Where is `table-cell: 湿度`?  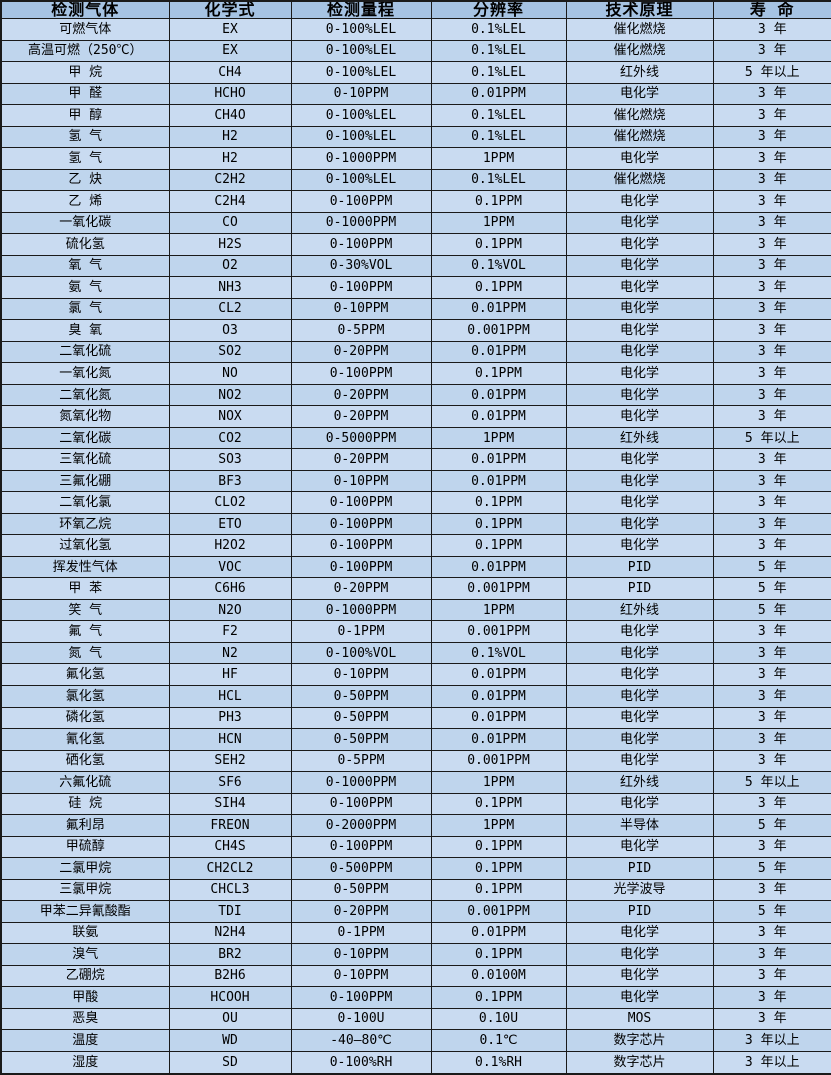
table-cell: 湿度 is located at coordinates (85, 1062).